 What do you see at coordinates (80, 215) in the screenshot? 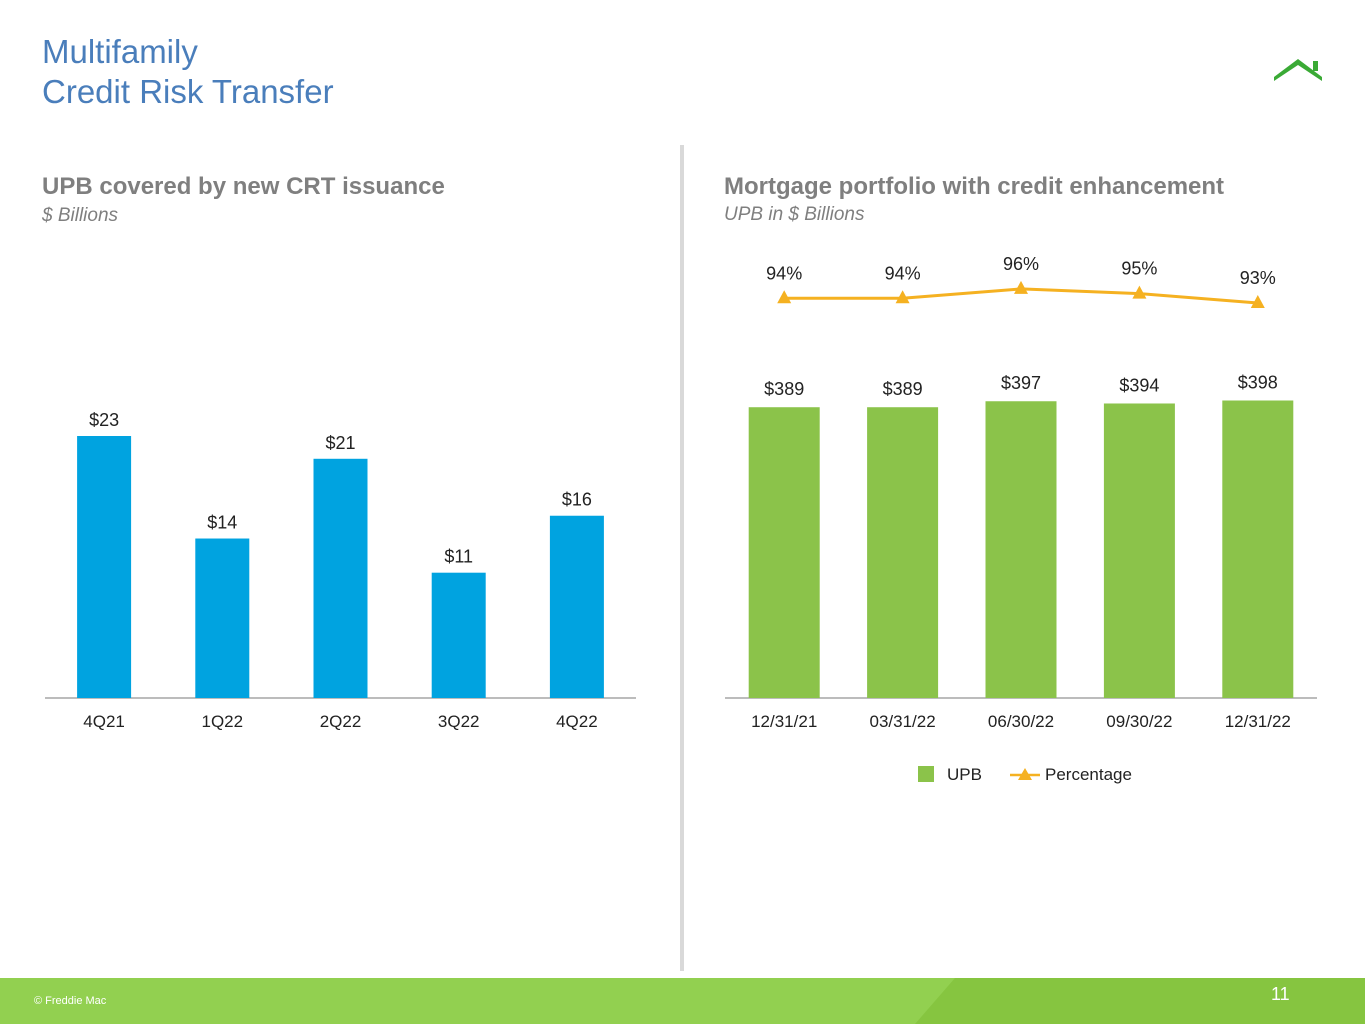
I see `left-chart-subtitle: $ Billions` at bounding box center [80, 215].